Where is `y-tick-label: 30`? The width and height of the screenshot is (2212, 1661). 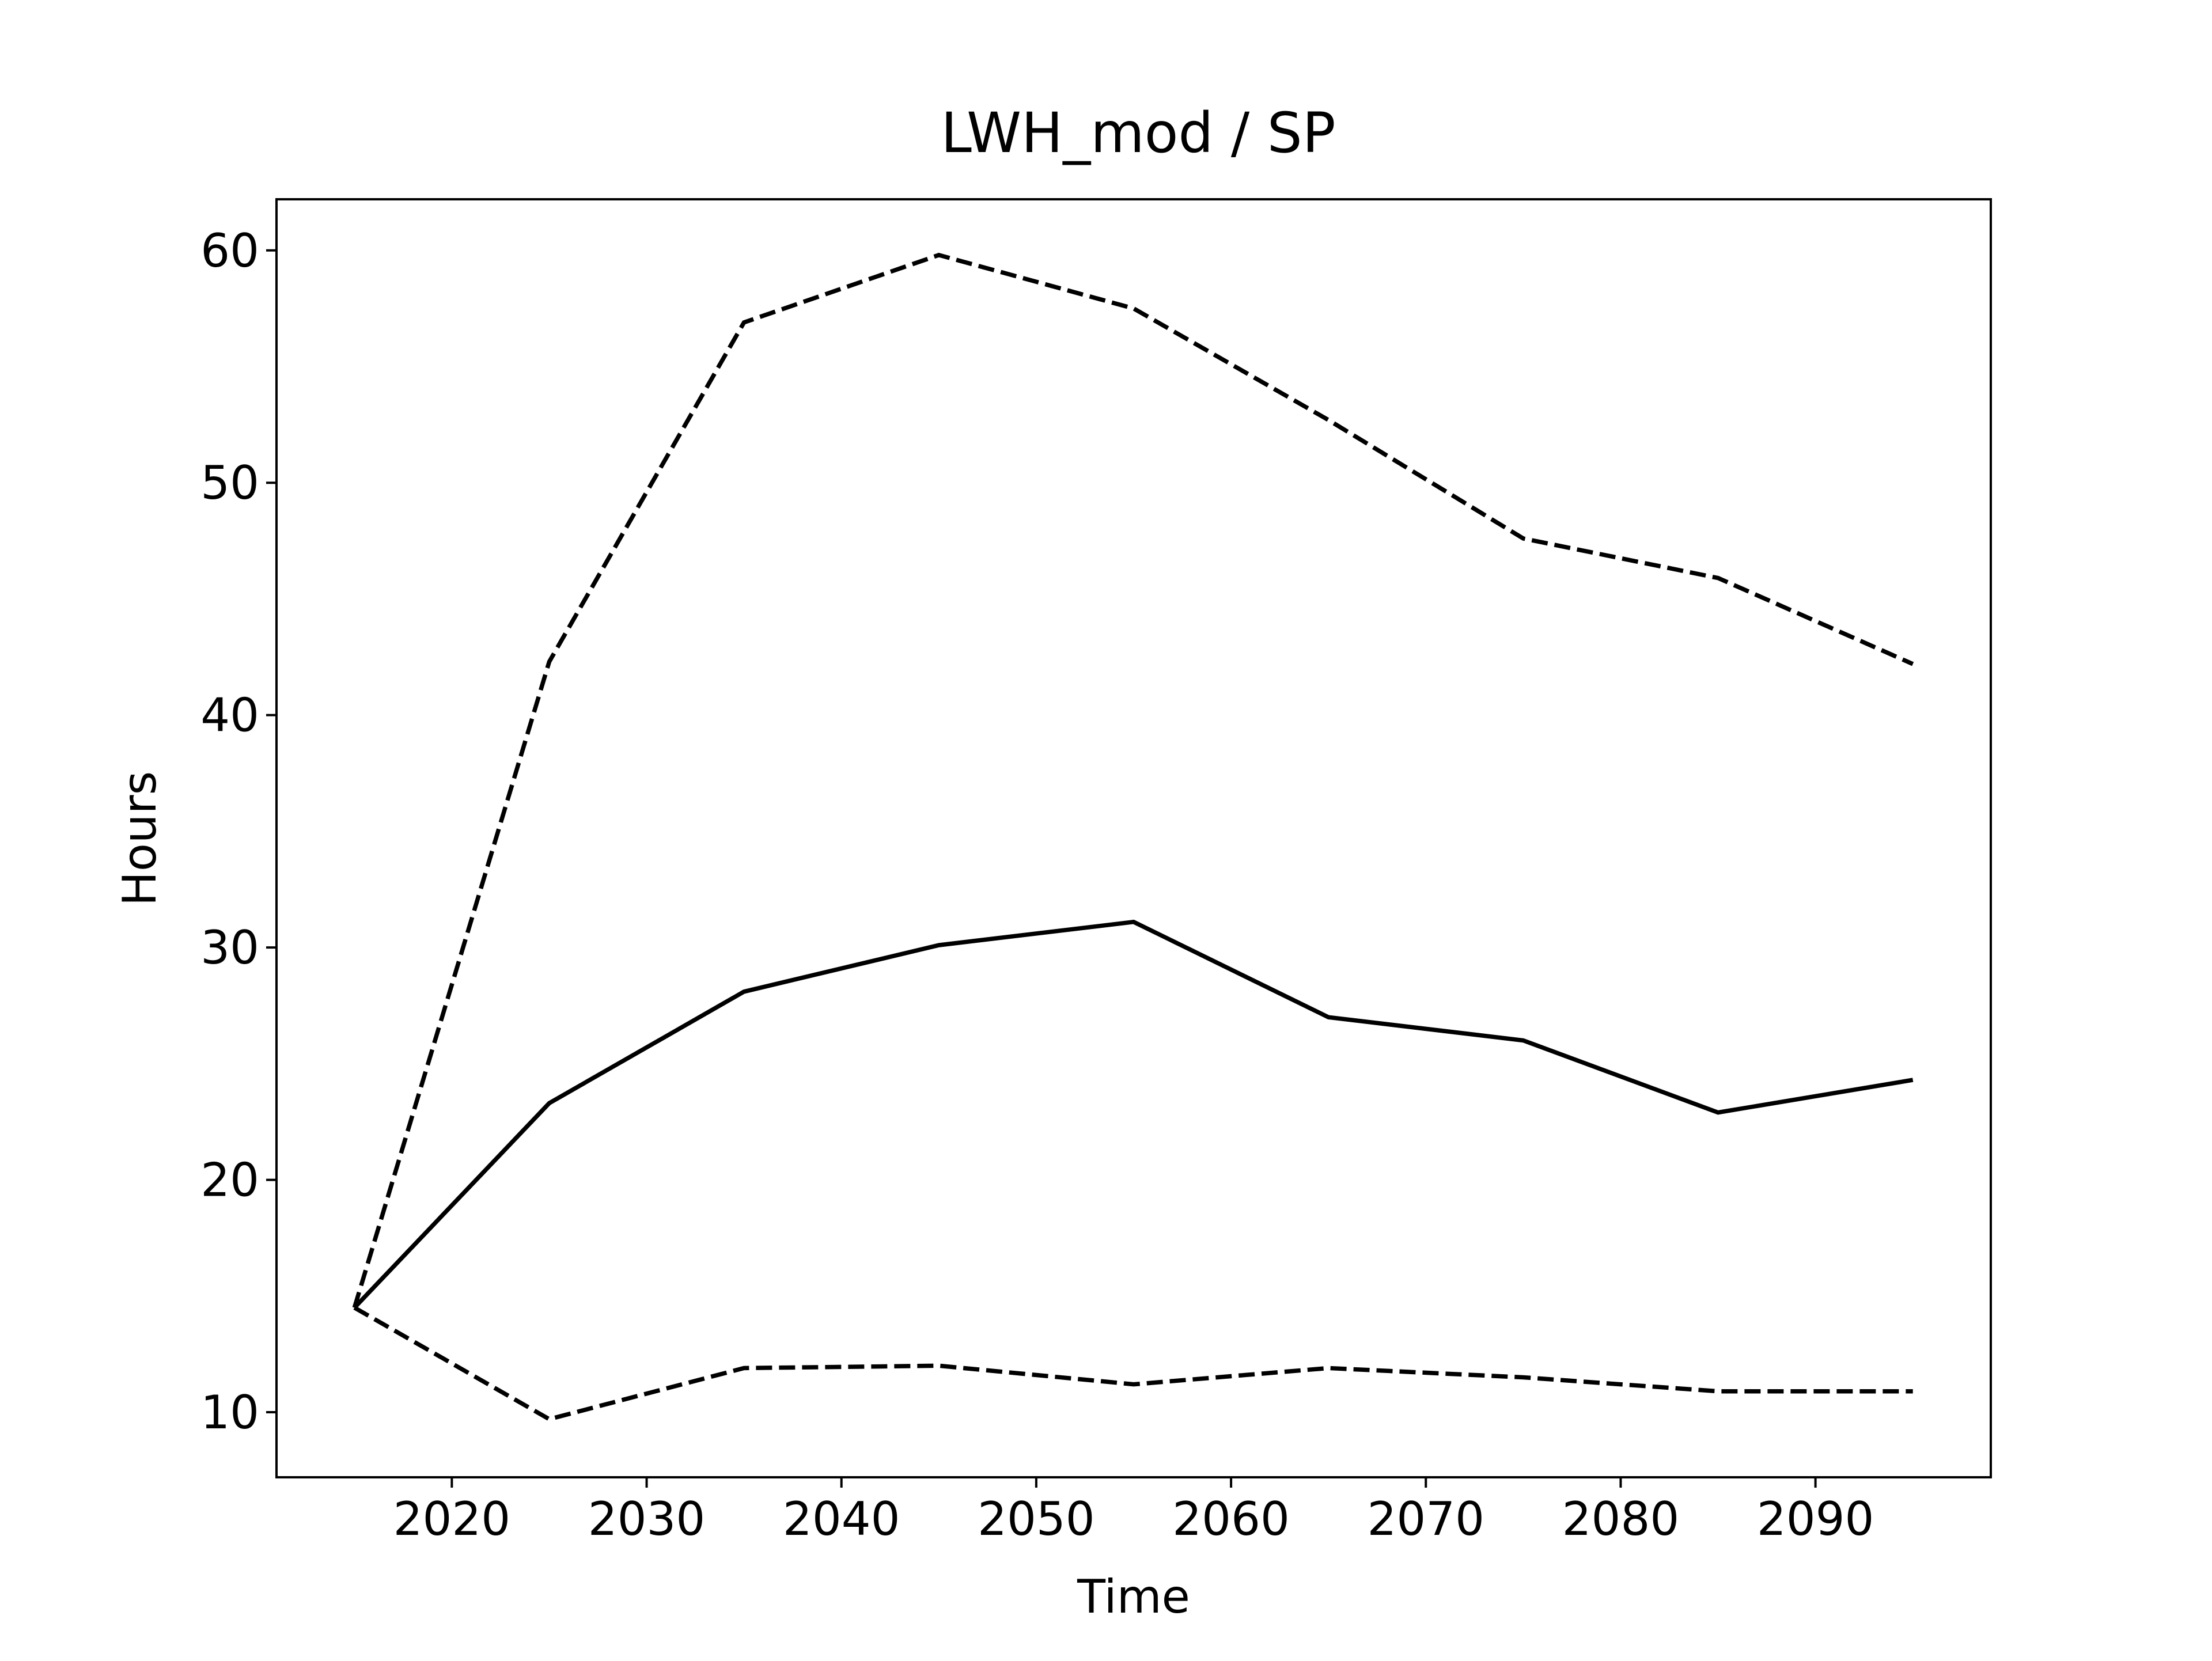 y-tick-label: 30 is located at coordinates (229, 947).